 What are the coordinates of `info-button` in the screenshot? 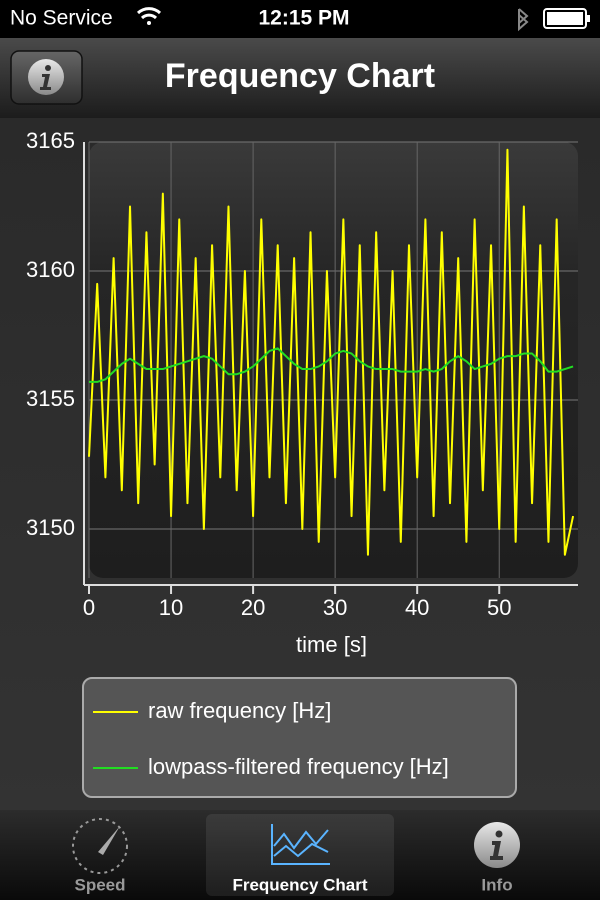 It's located at (46, 77).